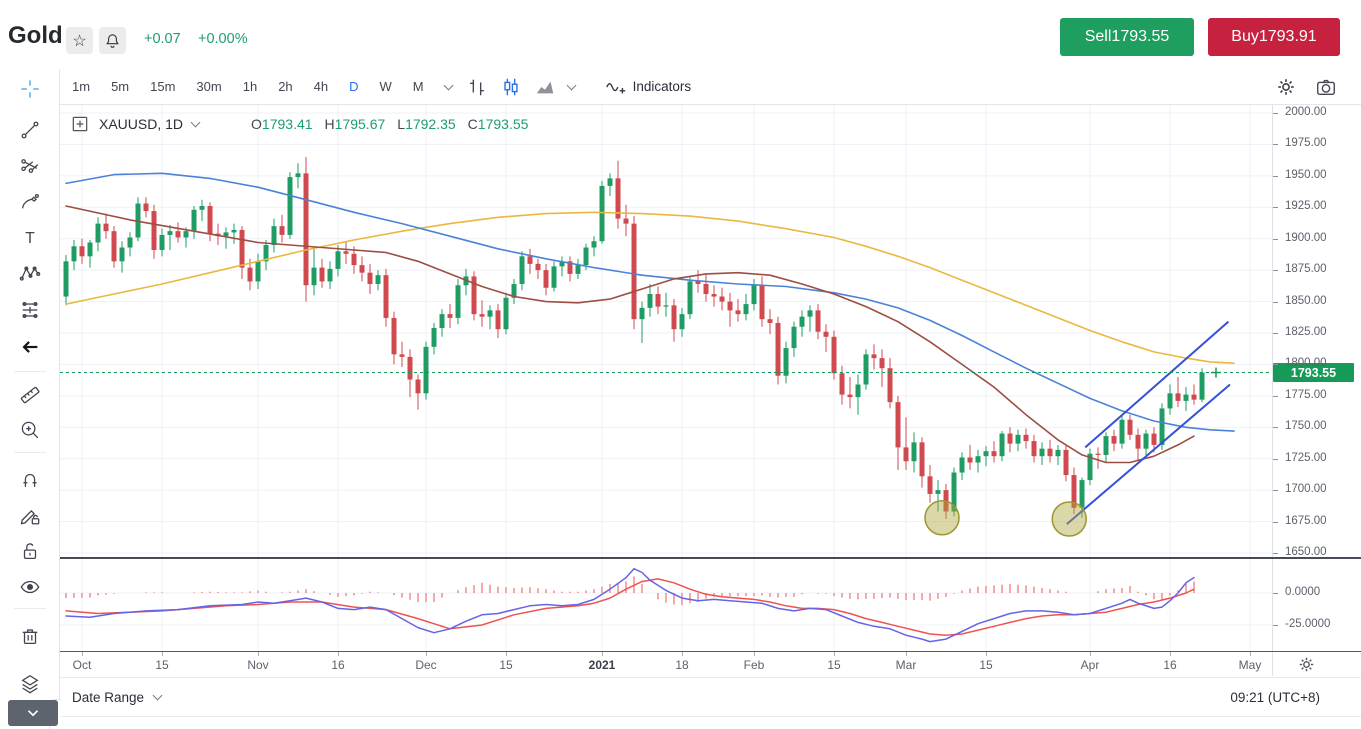  Describe the element at coordinates (30, 430) in the screenshot. I see `tool-zoom-in-icon` at that location.